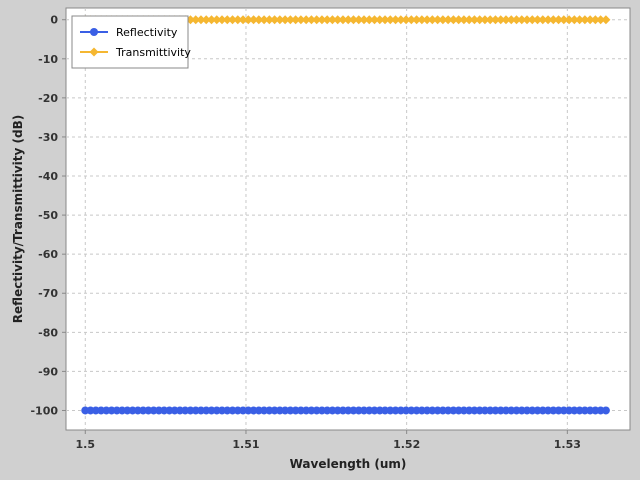 The image size is (640, 480). Describe the element at coordinates (44, 410) in the screenshot. I see `y-tick-label: -100` at that location.